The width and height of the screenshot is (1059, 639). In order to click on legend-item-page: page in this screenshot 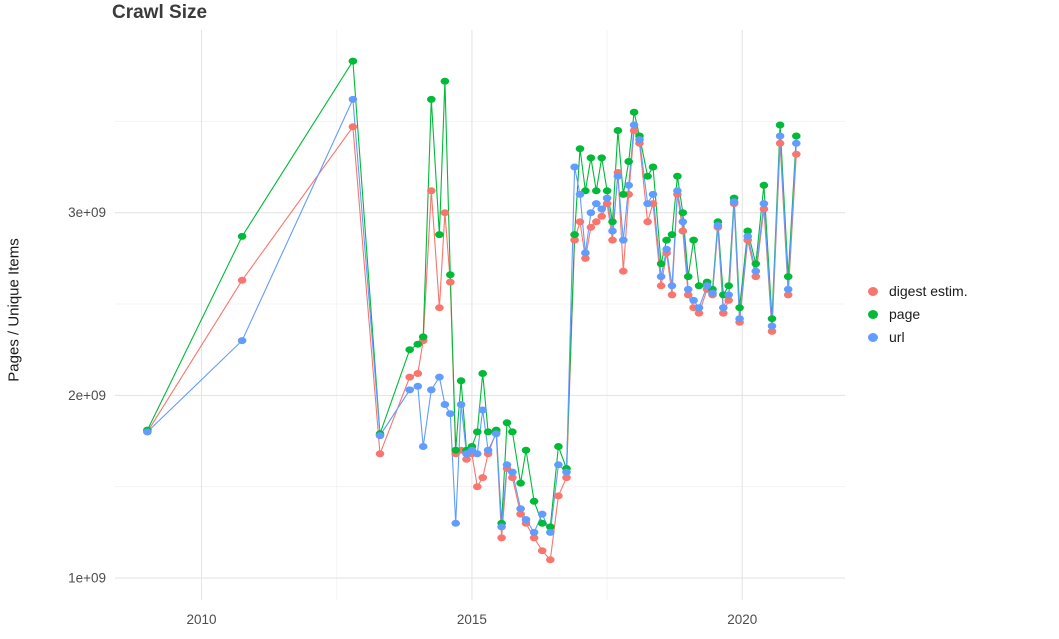, I will do `click(918, 314)`.